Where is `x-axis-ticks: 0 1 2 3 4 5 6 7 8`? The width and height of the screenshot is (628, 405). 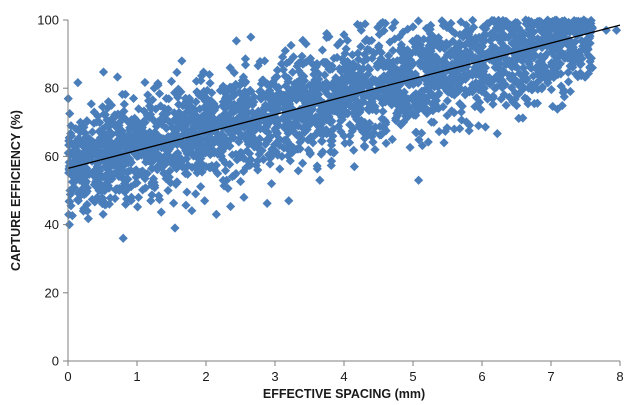 x-axis-ticks: 0 1 2 3 4 5 6 7 8 is located at coordinates (344, 372).